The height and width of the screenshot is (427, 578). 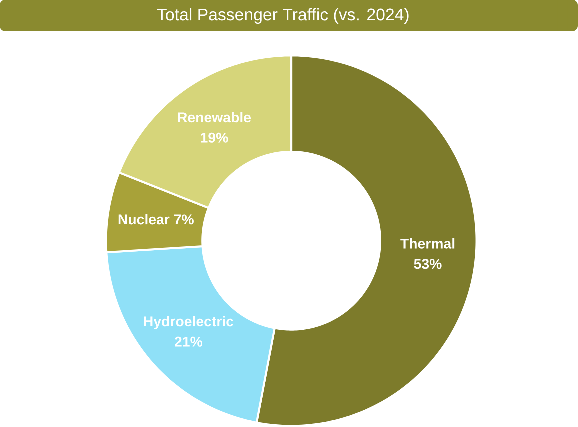 What do you see at coordinates (283, 16) in the screenshot?
I see `chart-title: Total Passenger Traffic (vs. 2024)` at bounding box center [283, 16].